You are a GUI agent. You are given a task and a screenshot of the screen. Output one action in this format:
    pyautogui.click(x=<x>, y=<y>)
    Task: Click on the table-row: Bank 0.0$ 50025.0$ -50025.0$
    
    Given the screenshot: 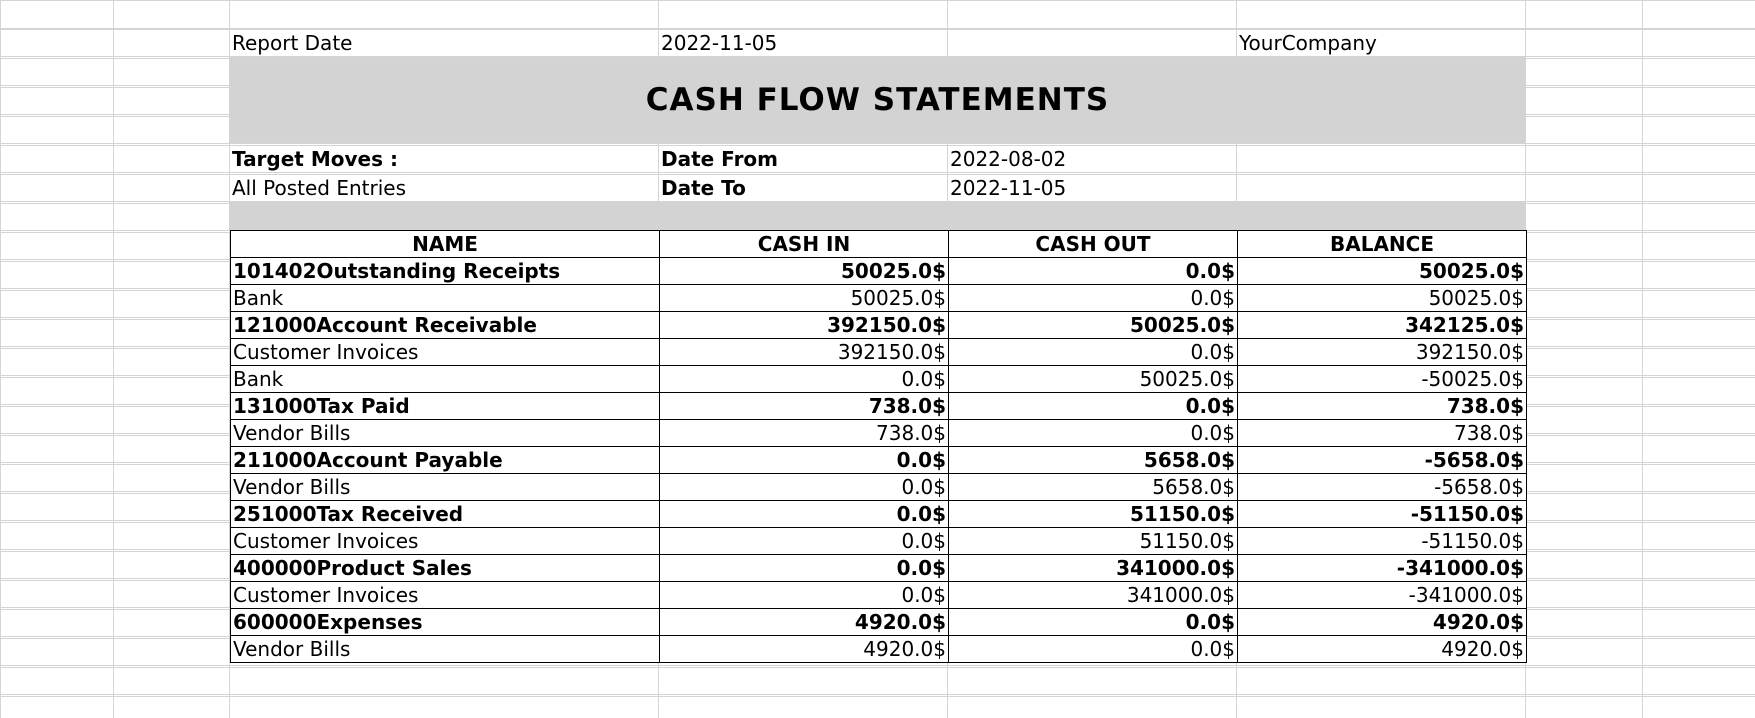 What is the action you would take?
    pyautogui.click(x=878, y=379)
    